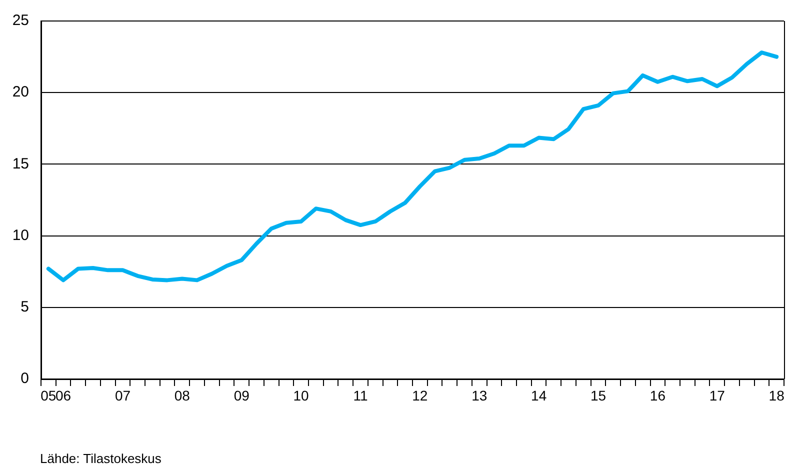 The image size is (787, 469). Describe the element at coordinates (598, 395) in the screenshot. I see `x-tick-label: 15` at that location.